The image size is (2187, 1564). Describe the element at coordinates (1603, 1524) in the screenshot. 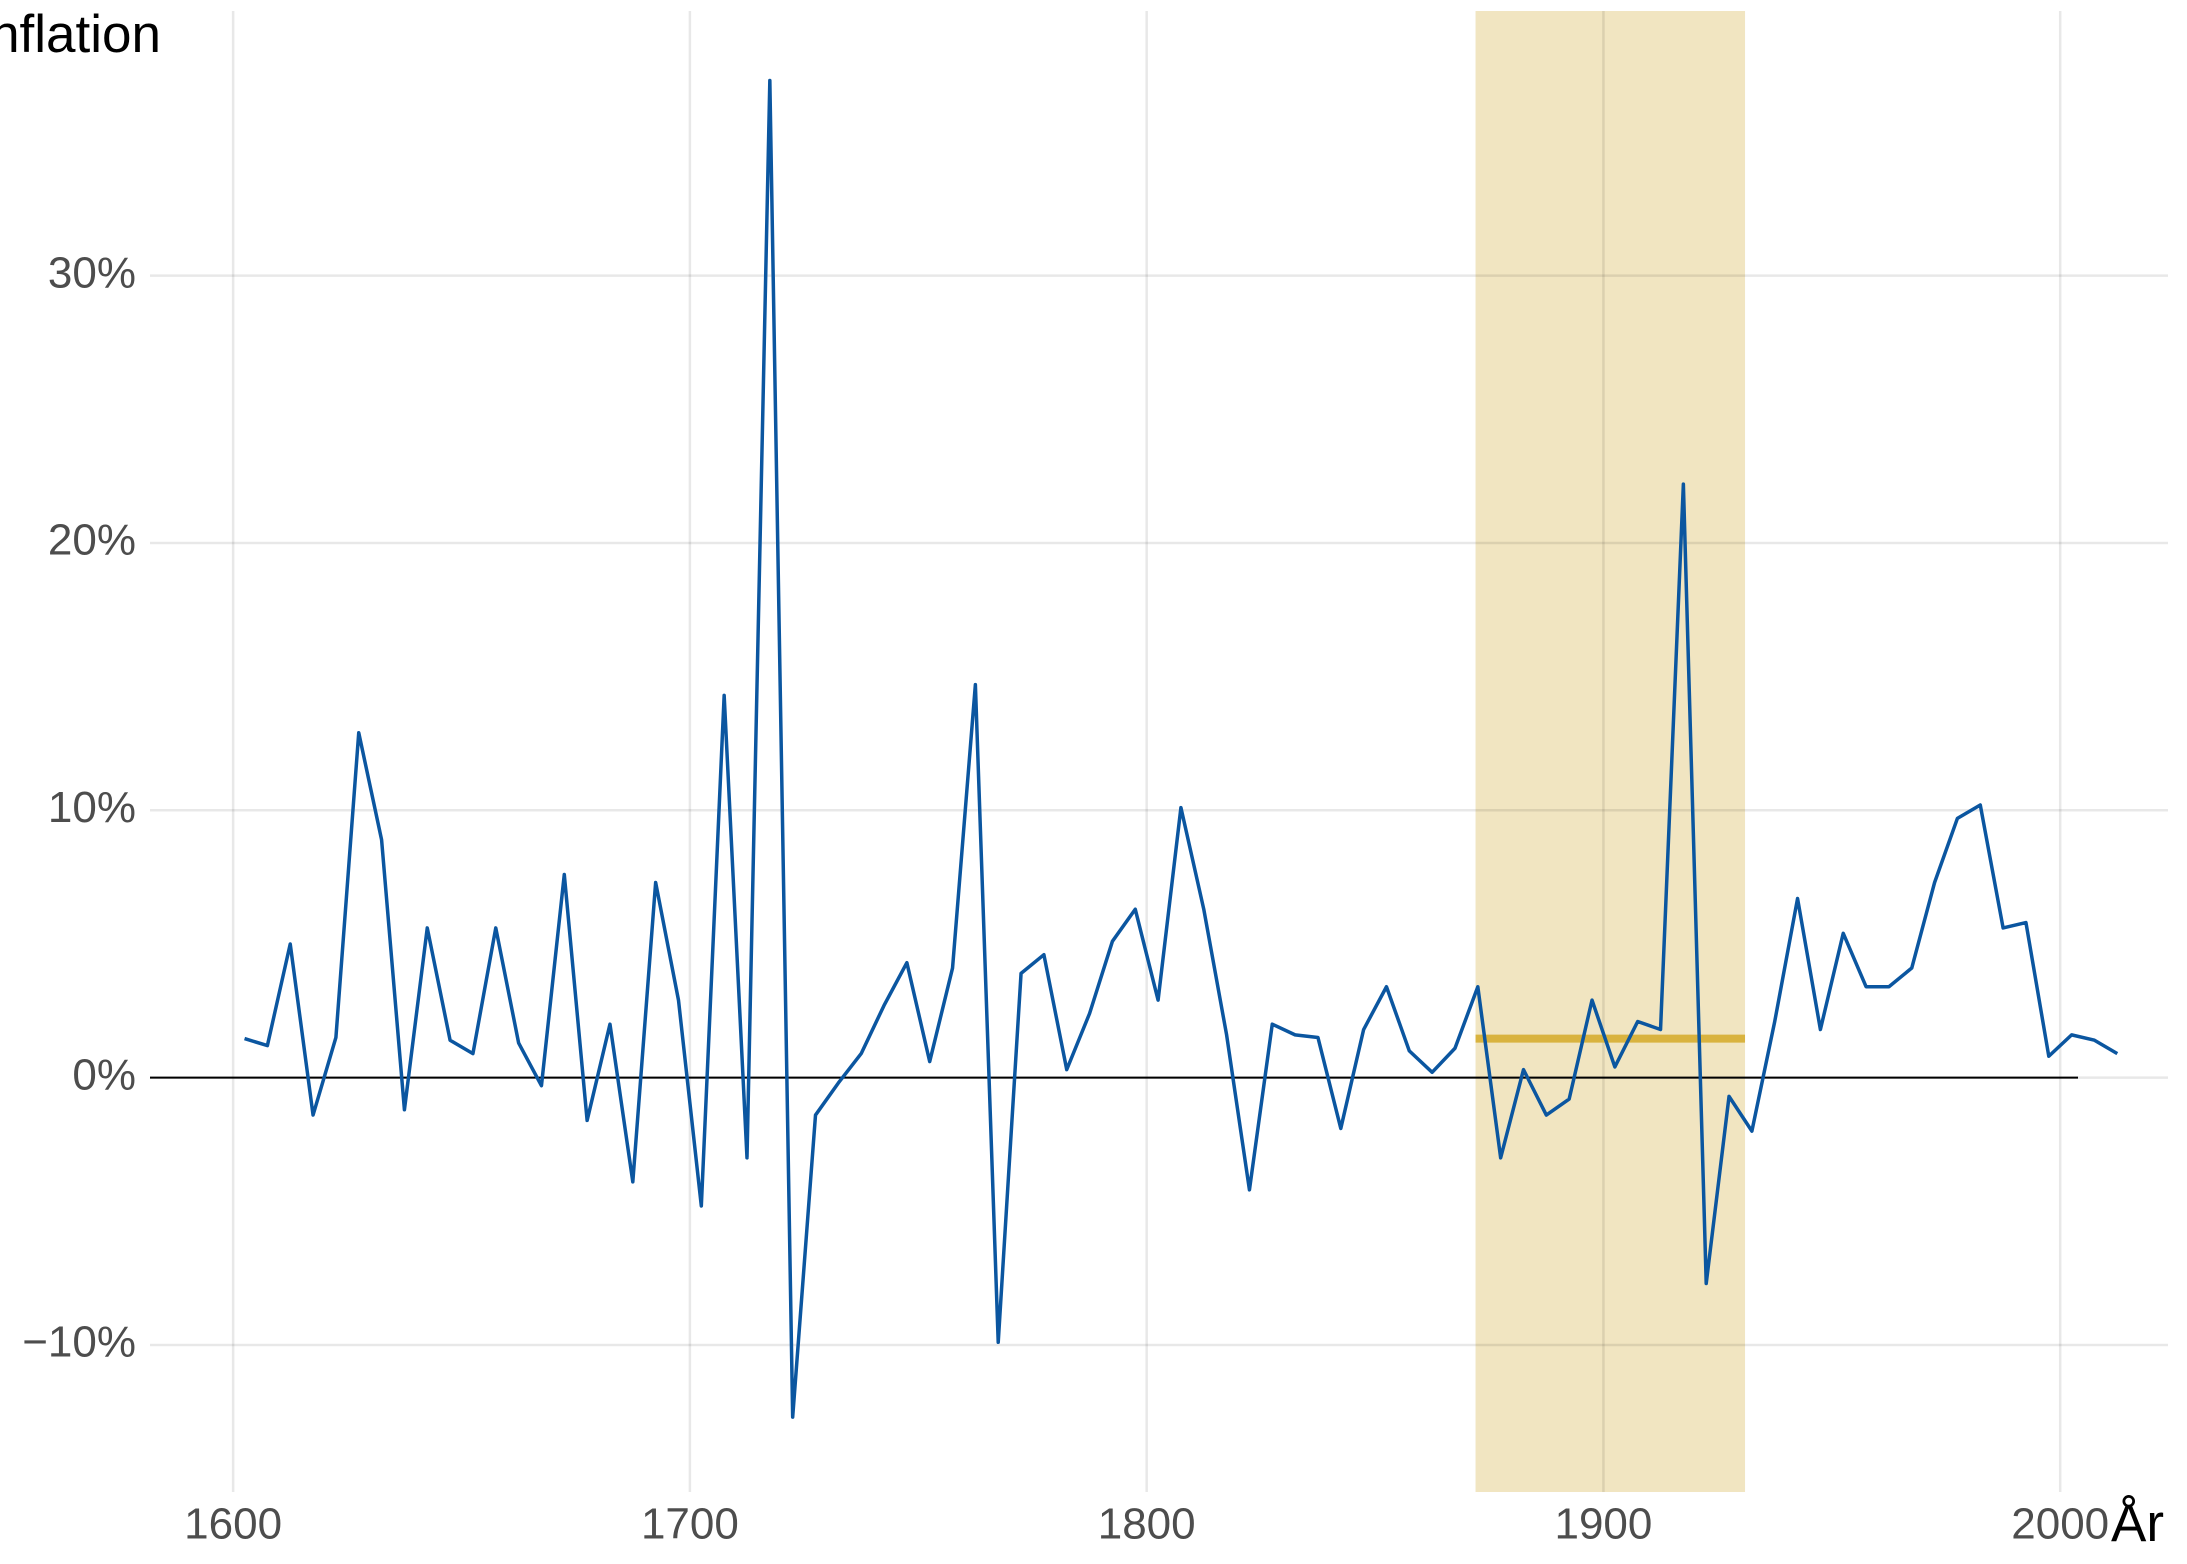

I see `x-tick-label: 1900` at that location.